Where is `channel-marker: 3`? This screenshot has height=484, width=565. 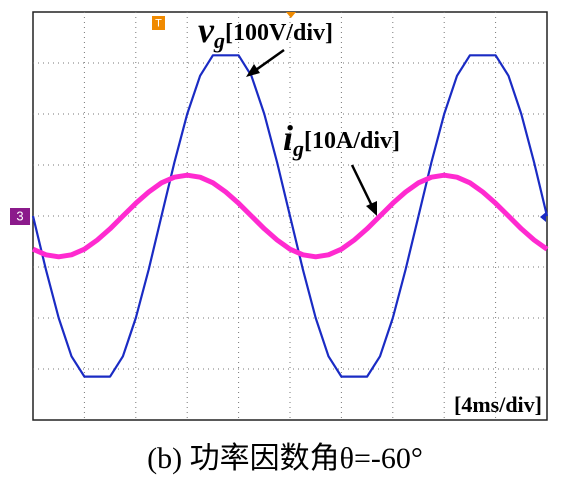 channel-marker: 3 is located at coordinates (19, 215).